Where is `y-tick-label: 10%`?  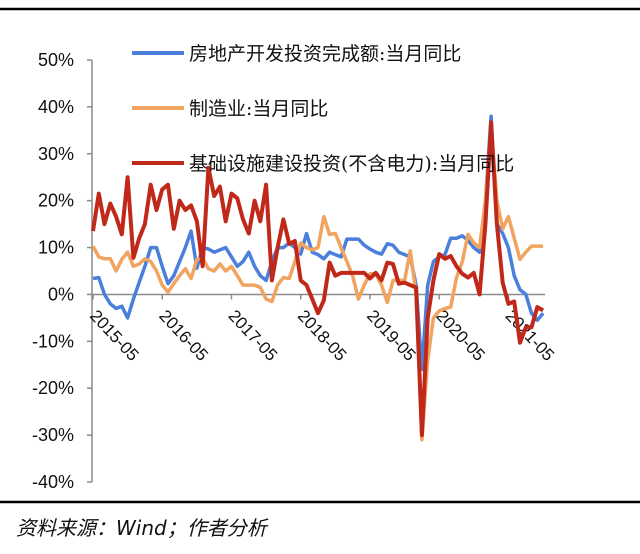
y-tick-label: 10% is located at coordinates (56, 248).